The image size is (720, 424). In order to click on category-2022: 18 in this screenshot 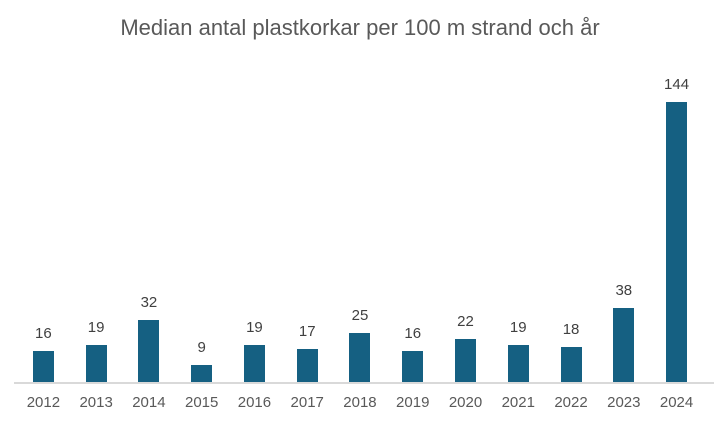, I will do `click(571, 221)`.